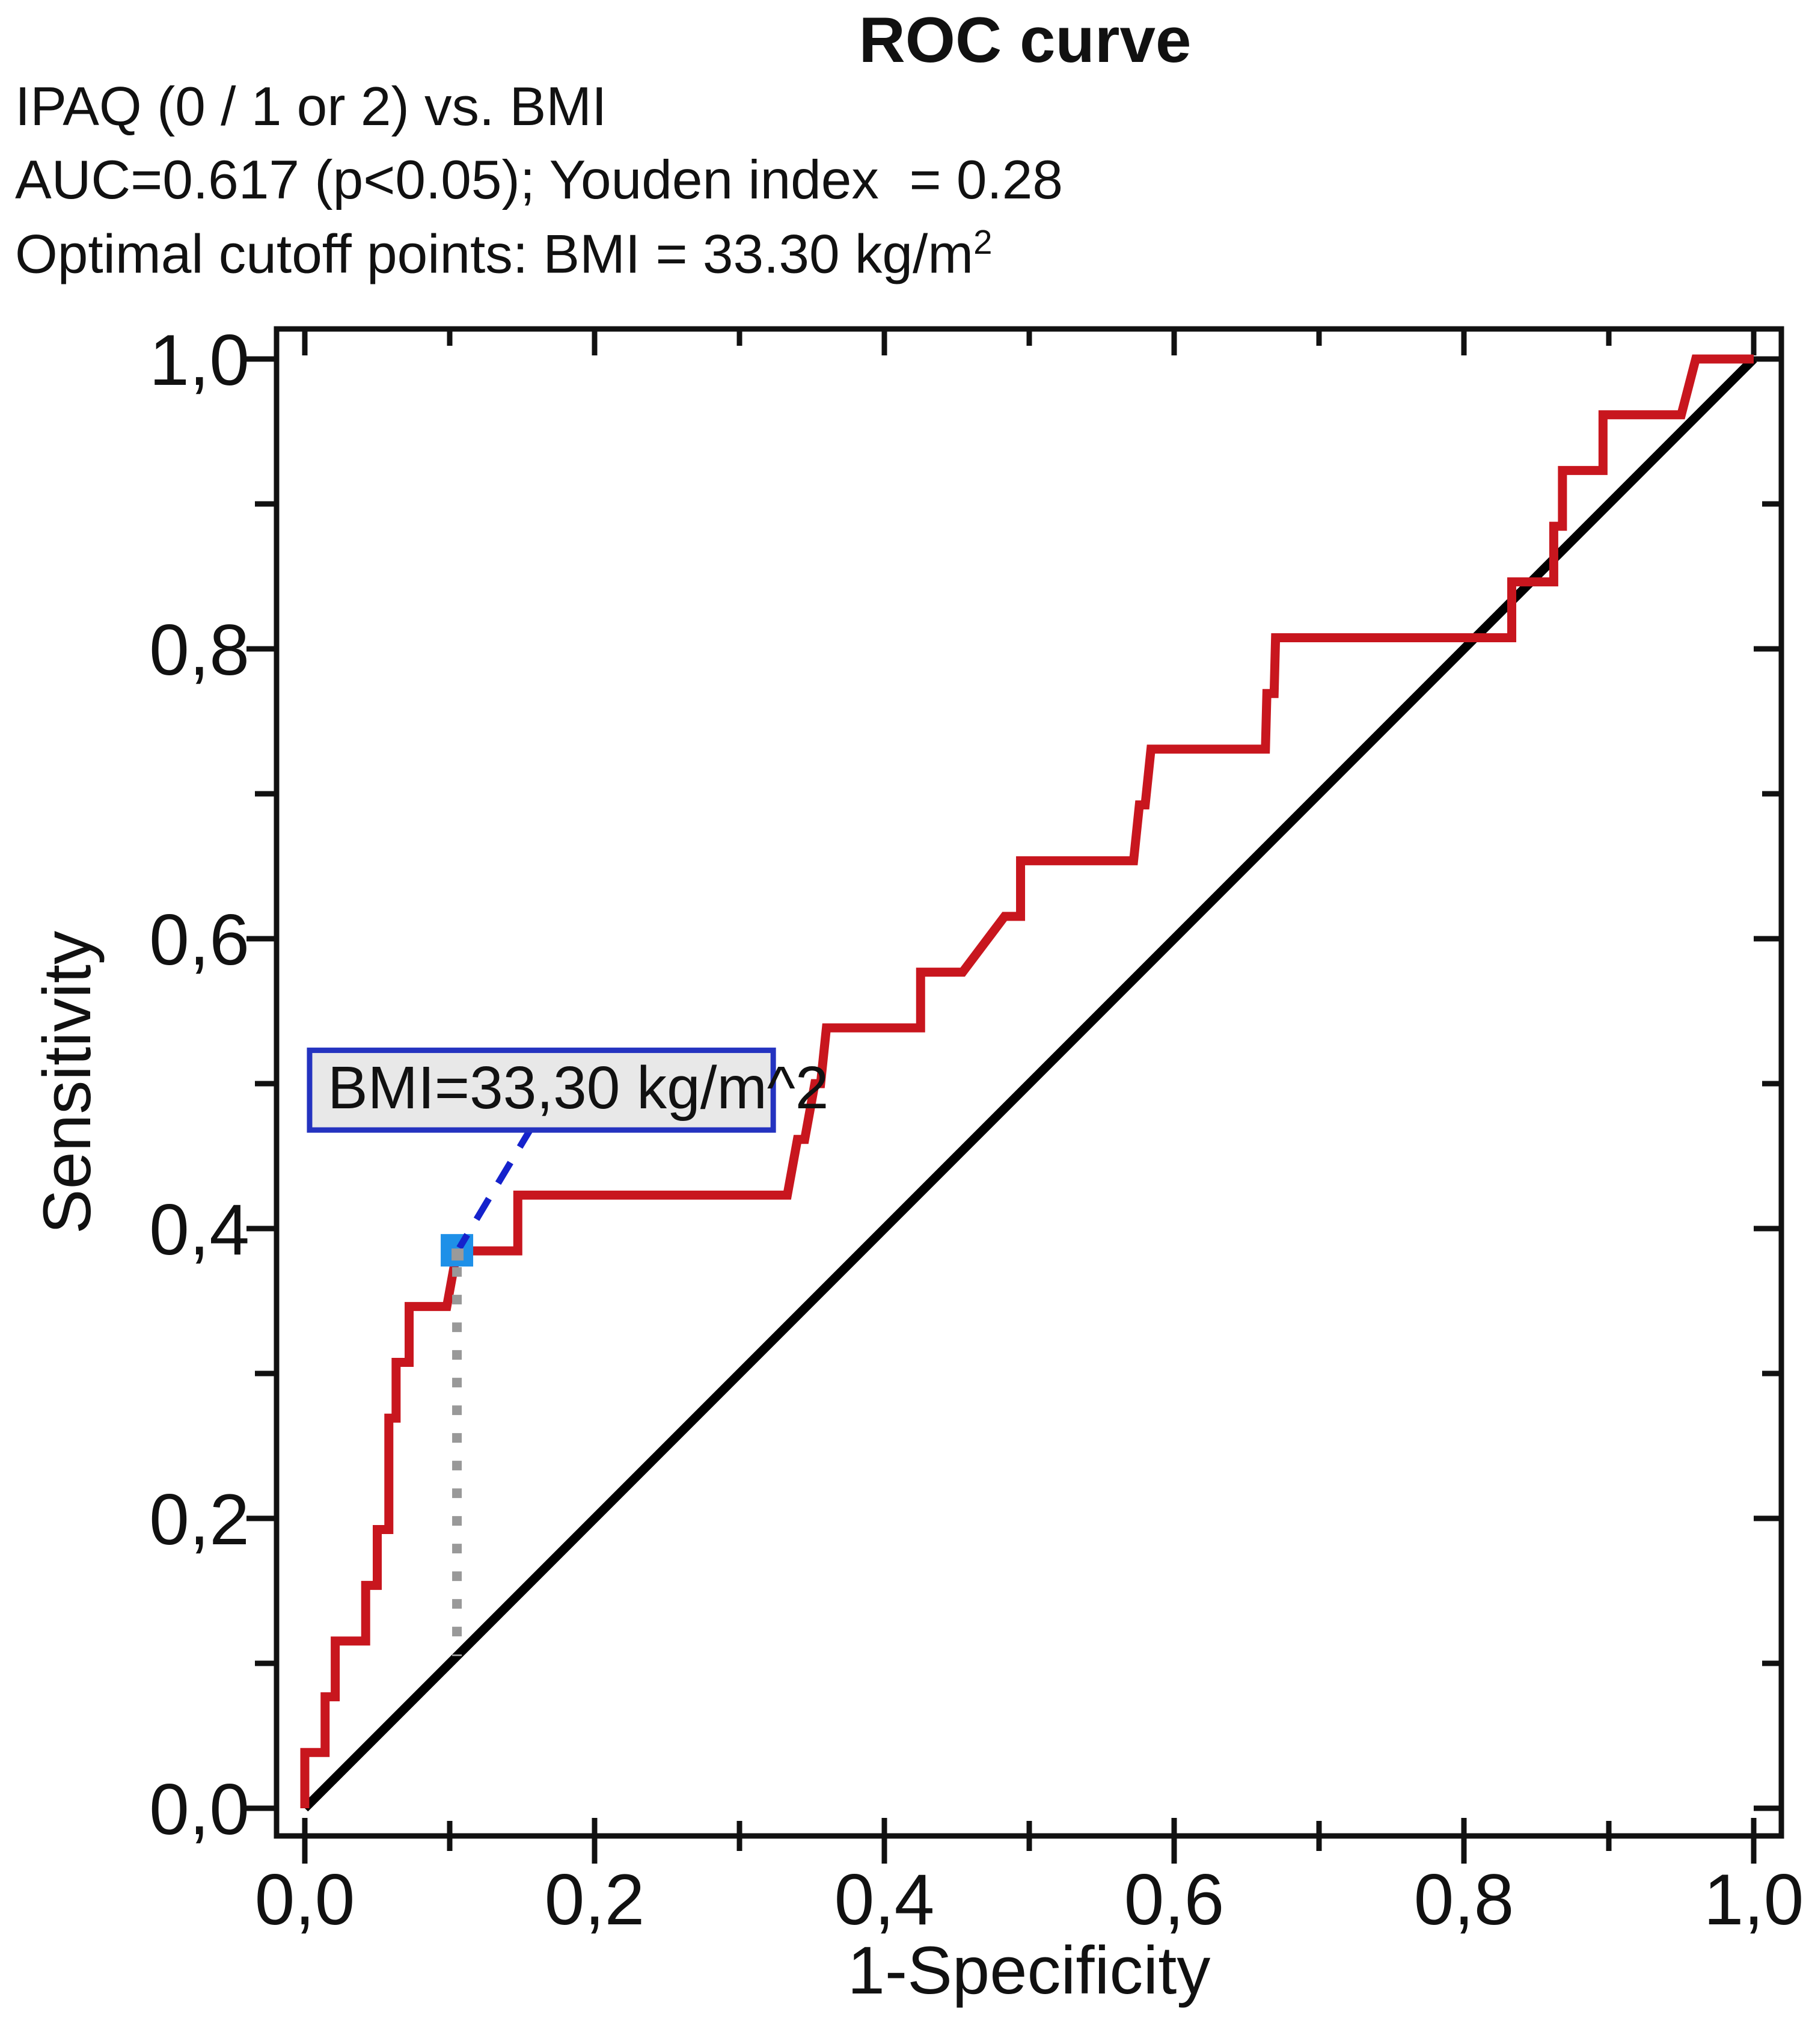 The image size is (1803, 2044). What do you see at coordinates (311, 106) in the screenshot?
I see `subtitle-variables: IPAQ (0 / 1 or 2) vs. BMI` at bounding box center [311, 106].